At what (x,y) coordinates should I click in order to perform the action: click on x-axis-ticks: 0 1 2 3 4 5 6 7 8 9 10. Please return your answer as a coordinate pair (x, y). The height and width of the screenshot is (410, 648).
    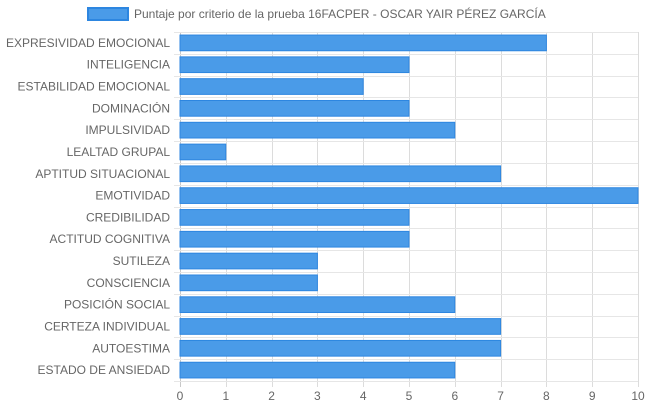
    Looking at the image, I should click on (411, 396).